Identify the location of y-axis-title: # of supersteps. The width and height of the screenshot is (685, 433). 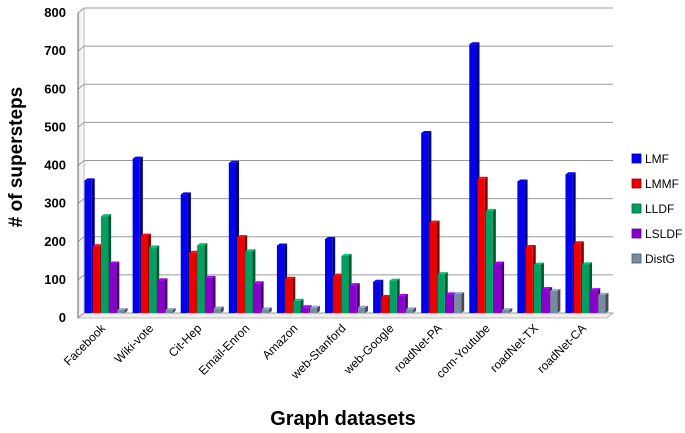
(16, 157).